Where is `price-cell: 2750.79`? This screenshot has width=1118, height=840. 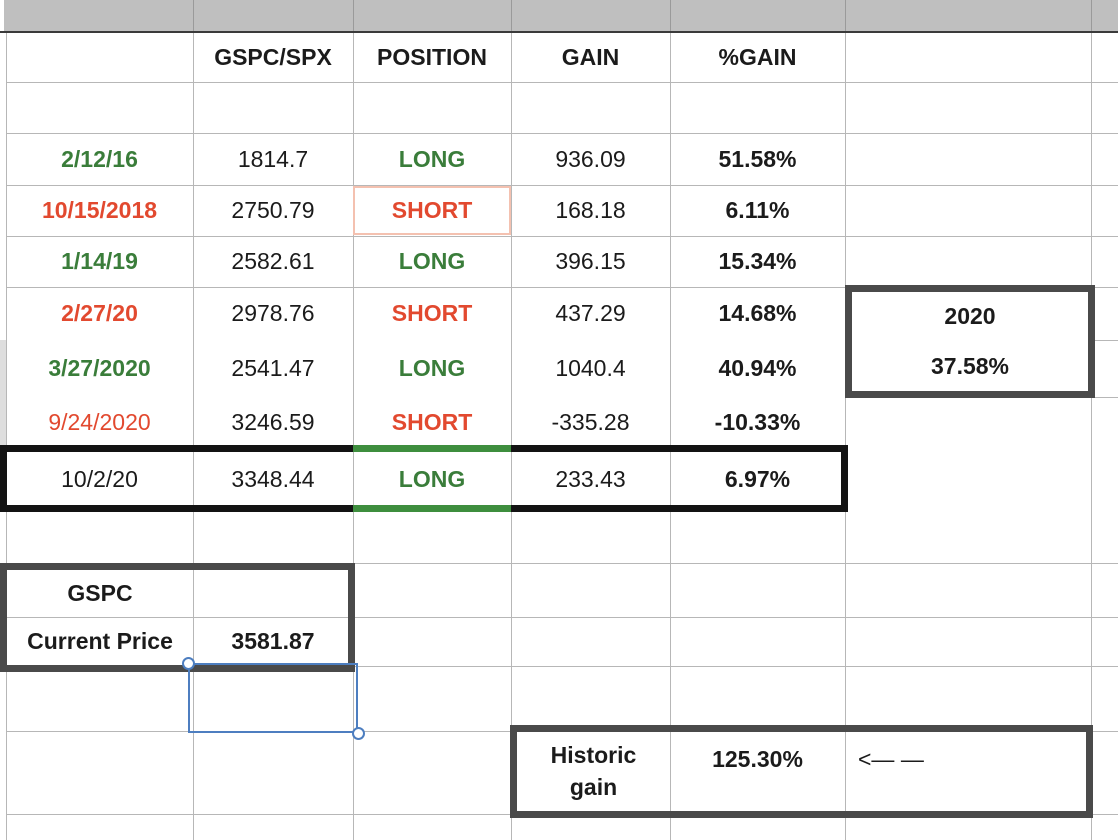 price-cell: 2750.79 is located at coordinates (273, 210).